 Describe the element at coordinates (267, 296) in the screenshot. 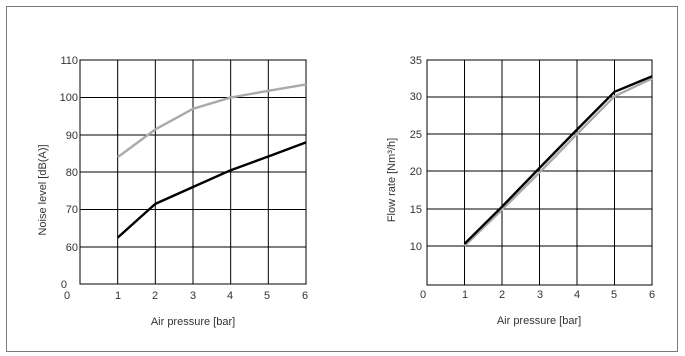

I see `noise-x-tick-5: 5` at that location.